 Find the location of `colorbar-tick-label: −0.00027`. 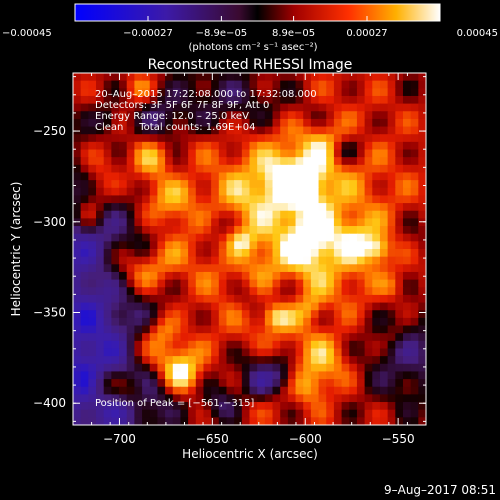

colorbar-tick-label: −0.00027 is located at coordinates (148, 33).